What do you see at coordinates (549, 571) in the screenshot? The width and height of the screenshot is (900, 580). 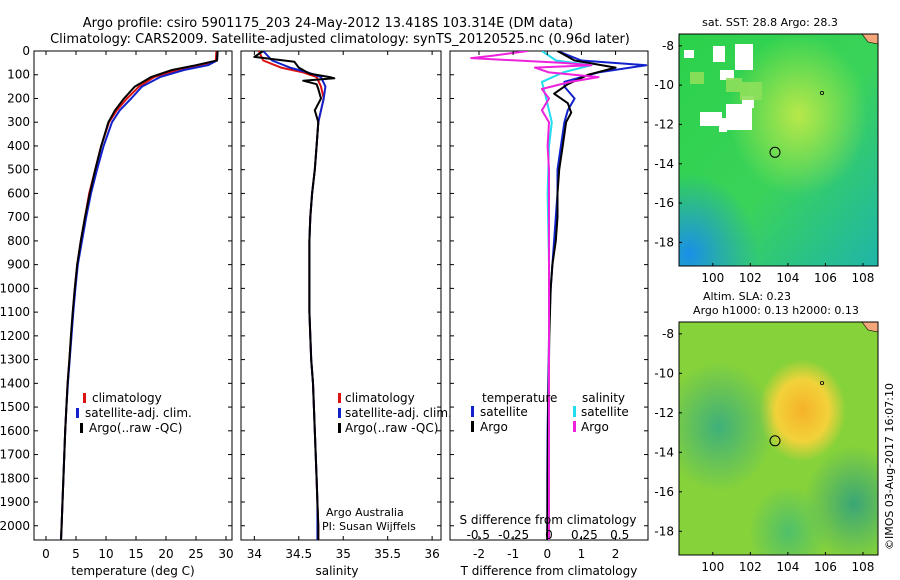 I see `t-difference-axis-label: T difference from climatology` at bounding box center [549, 571].